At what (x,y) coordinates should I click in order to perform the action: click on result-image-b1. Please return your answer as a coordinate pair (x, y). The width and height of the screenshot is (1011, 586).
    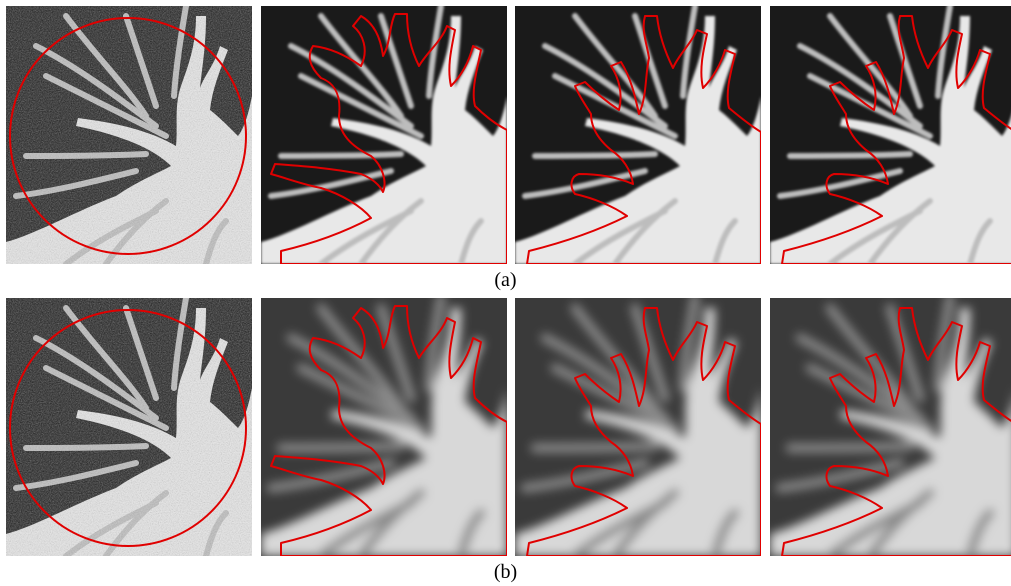
    Looking at the image, I should click on (384, 427).